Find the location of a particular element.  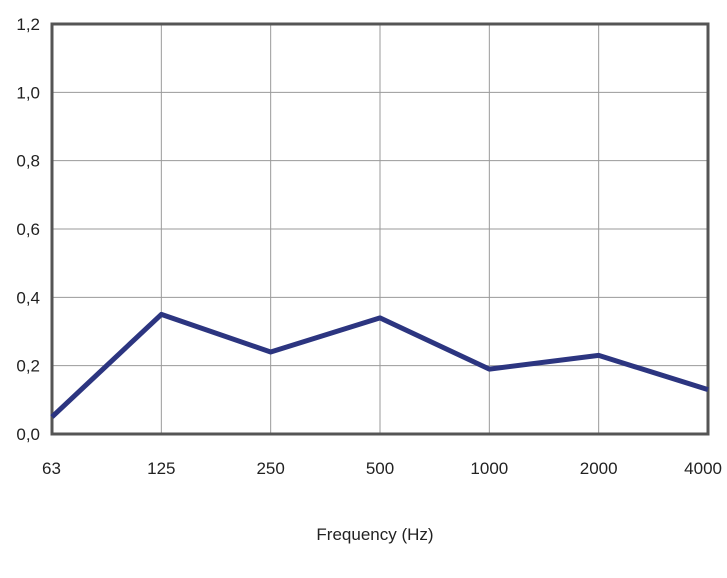

y-tick-label: 0,4 is located at coordinates (28, 297).